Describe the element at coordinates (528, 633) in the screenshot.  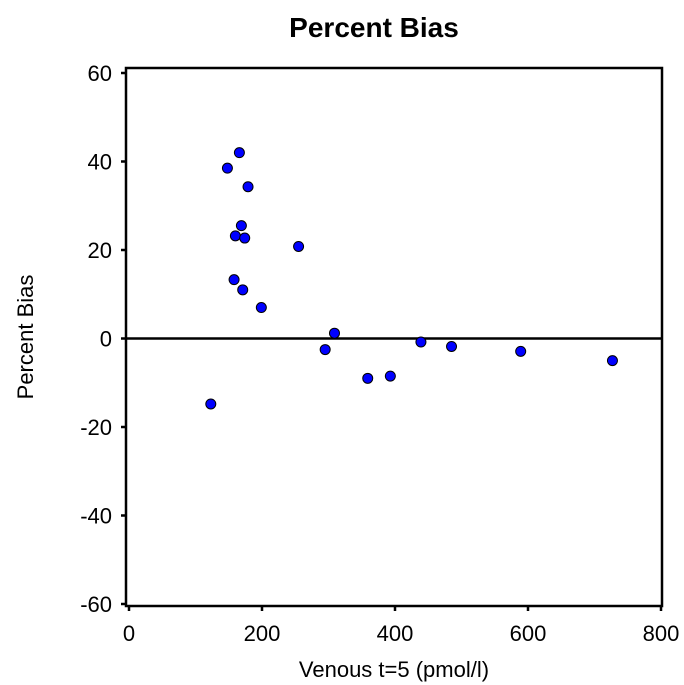
I see `x-tick-label: 600` at that location.